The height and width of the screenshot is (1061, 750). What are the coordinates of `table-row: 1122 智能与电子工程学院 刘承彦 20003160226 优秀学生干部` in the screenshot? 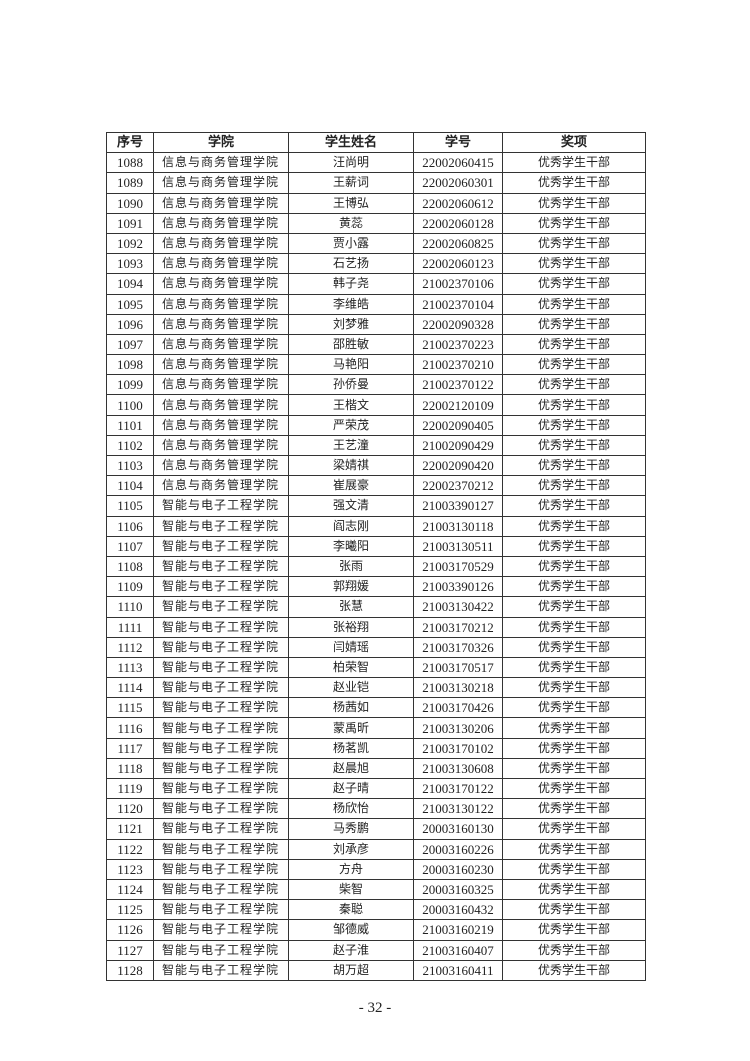 It's located at (376, 849).